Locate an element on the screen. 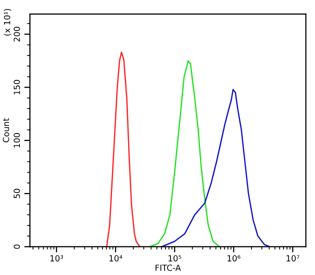  y-tick-label: 150 is located at coordinates (17, 87).